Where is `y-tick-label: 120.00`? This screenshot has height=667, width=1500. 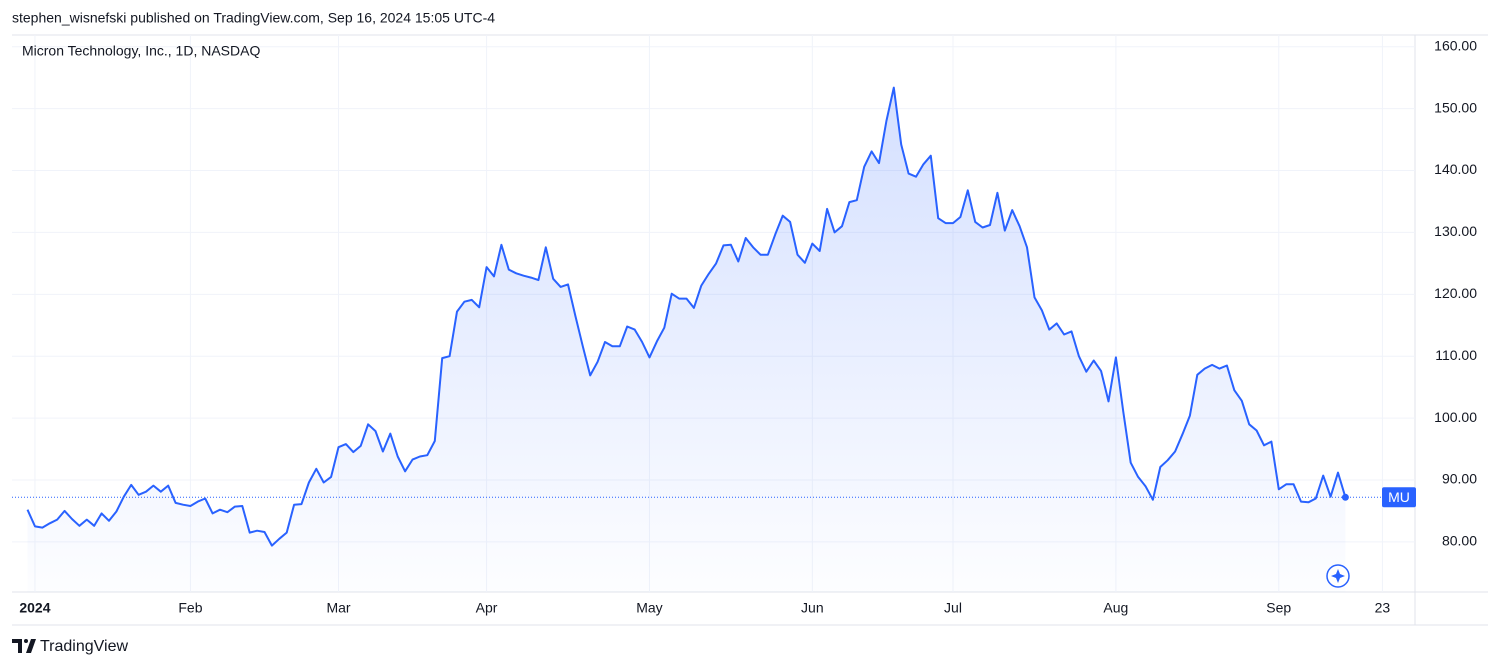
y-tick-label: 120.00 is located at coordinates (1455, 293).